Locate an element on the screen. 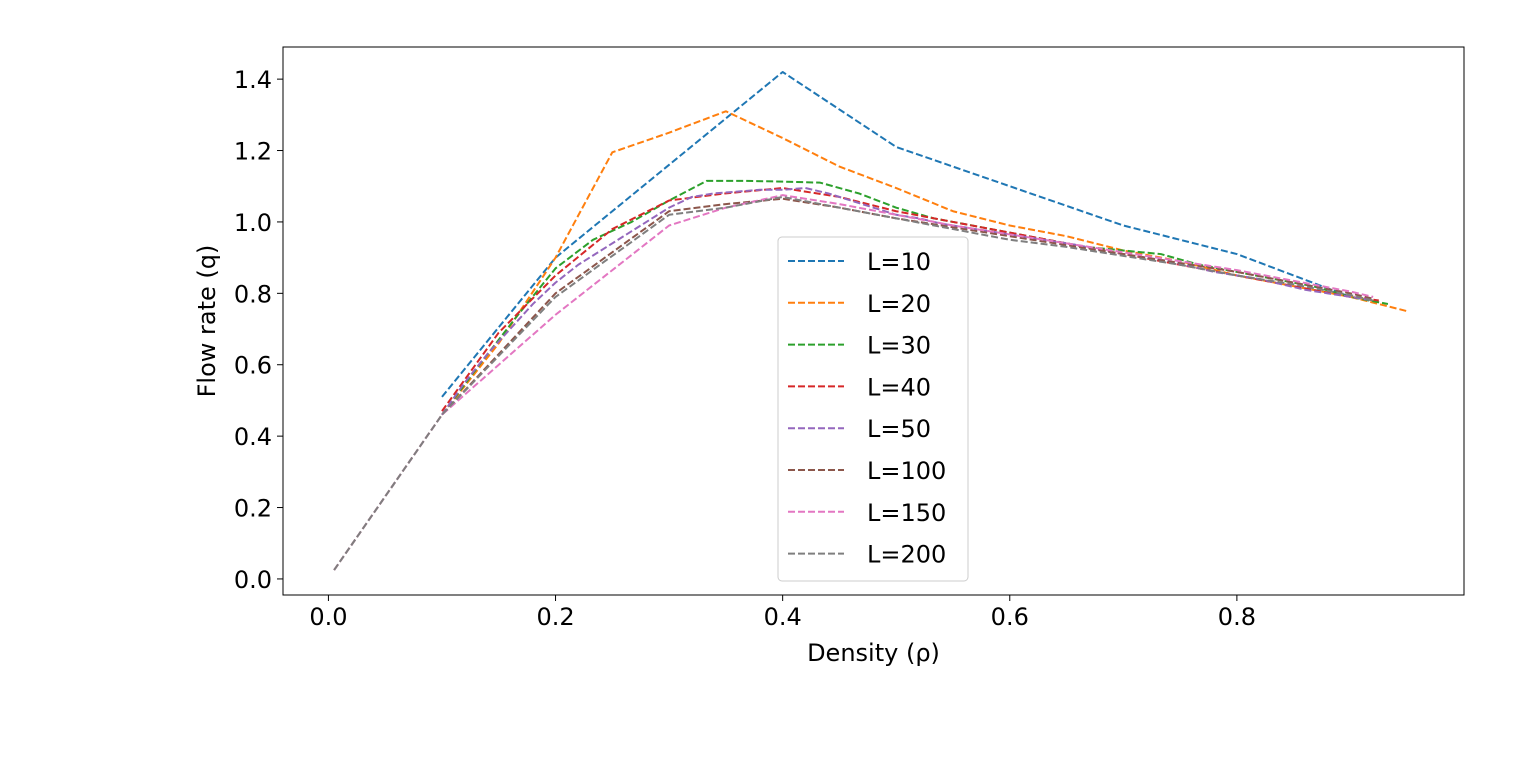 Image resolution: width=1536 pixels, height=762 pixels. y-tick-label: 0.2 is located at coordinates (253, 509).